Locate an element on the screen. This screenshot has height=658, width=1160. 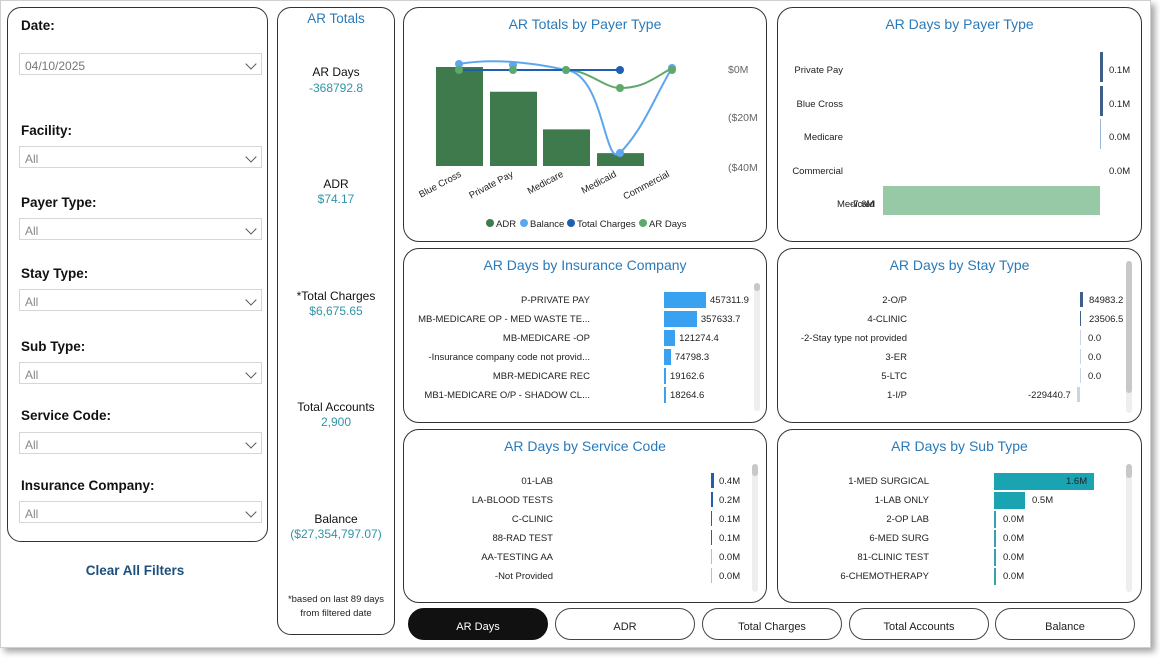
service-row-label: AA-TESTING AA is located at coordinates (517, 557).